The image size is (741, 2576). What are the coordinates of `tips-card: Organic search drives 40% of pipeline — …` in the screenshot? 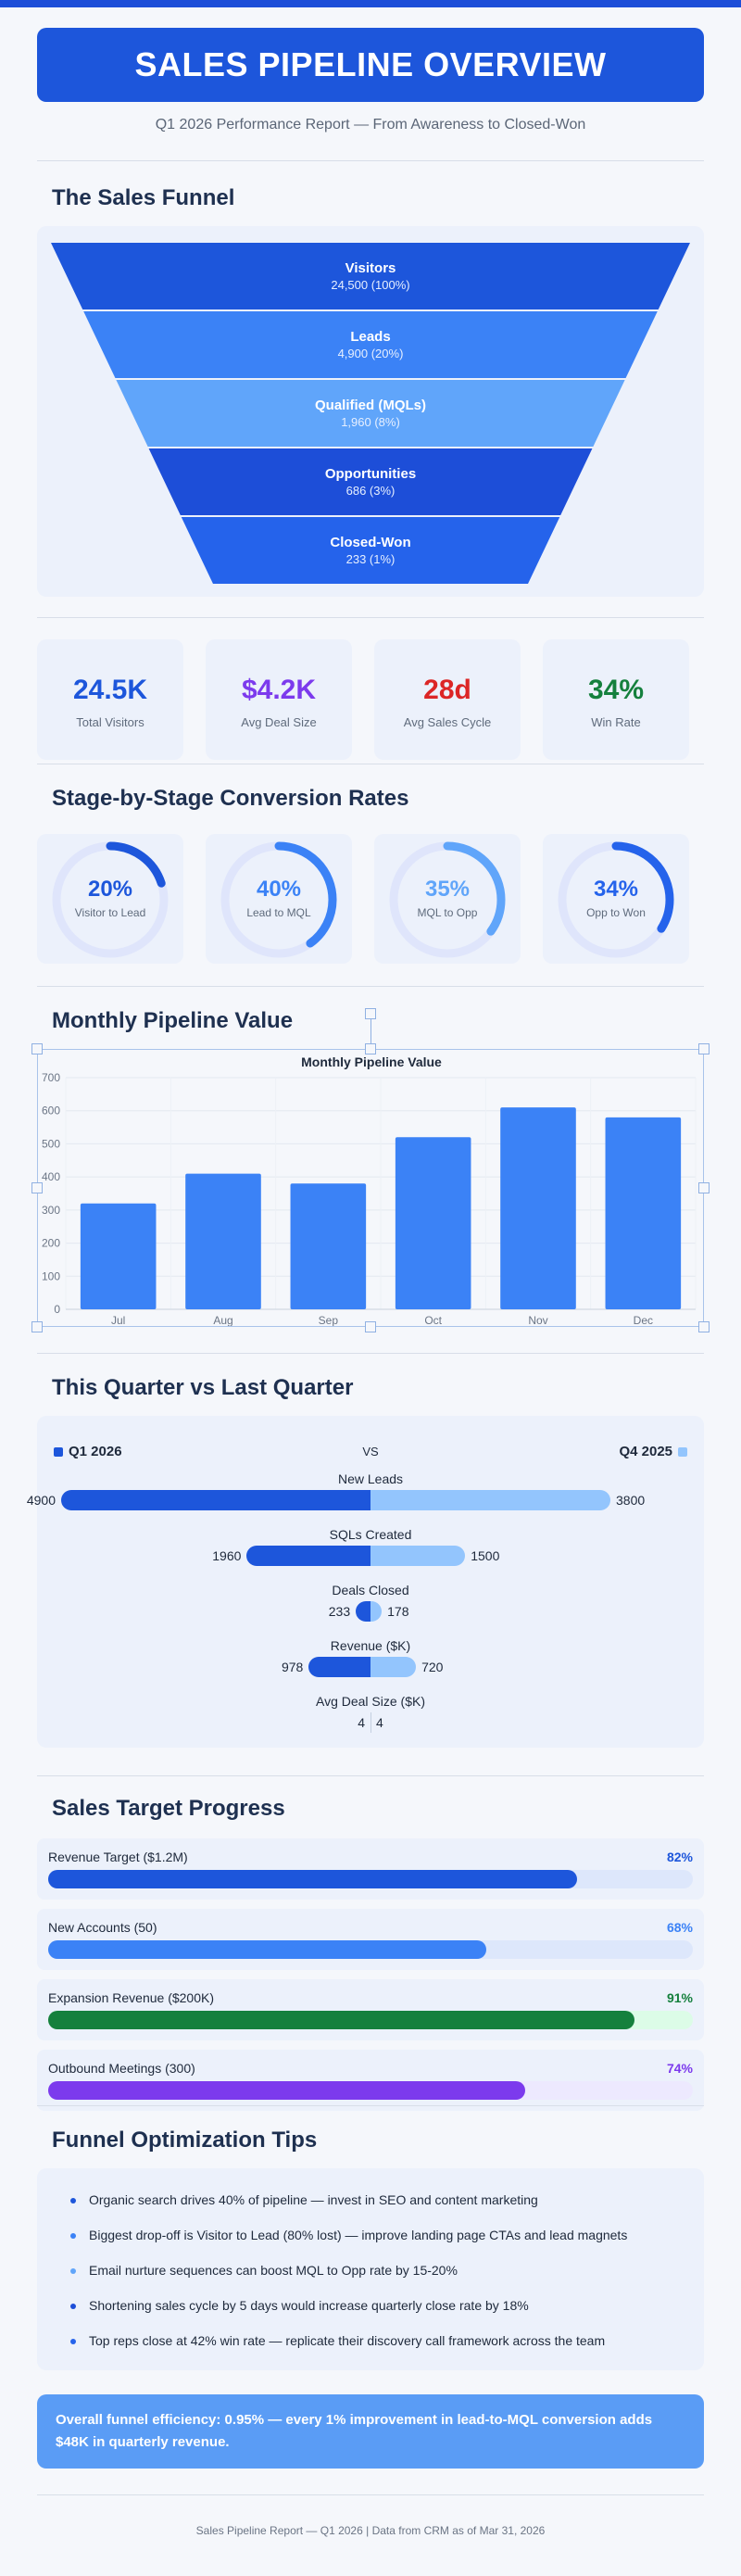 It's located at (370, 2269).